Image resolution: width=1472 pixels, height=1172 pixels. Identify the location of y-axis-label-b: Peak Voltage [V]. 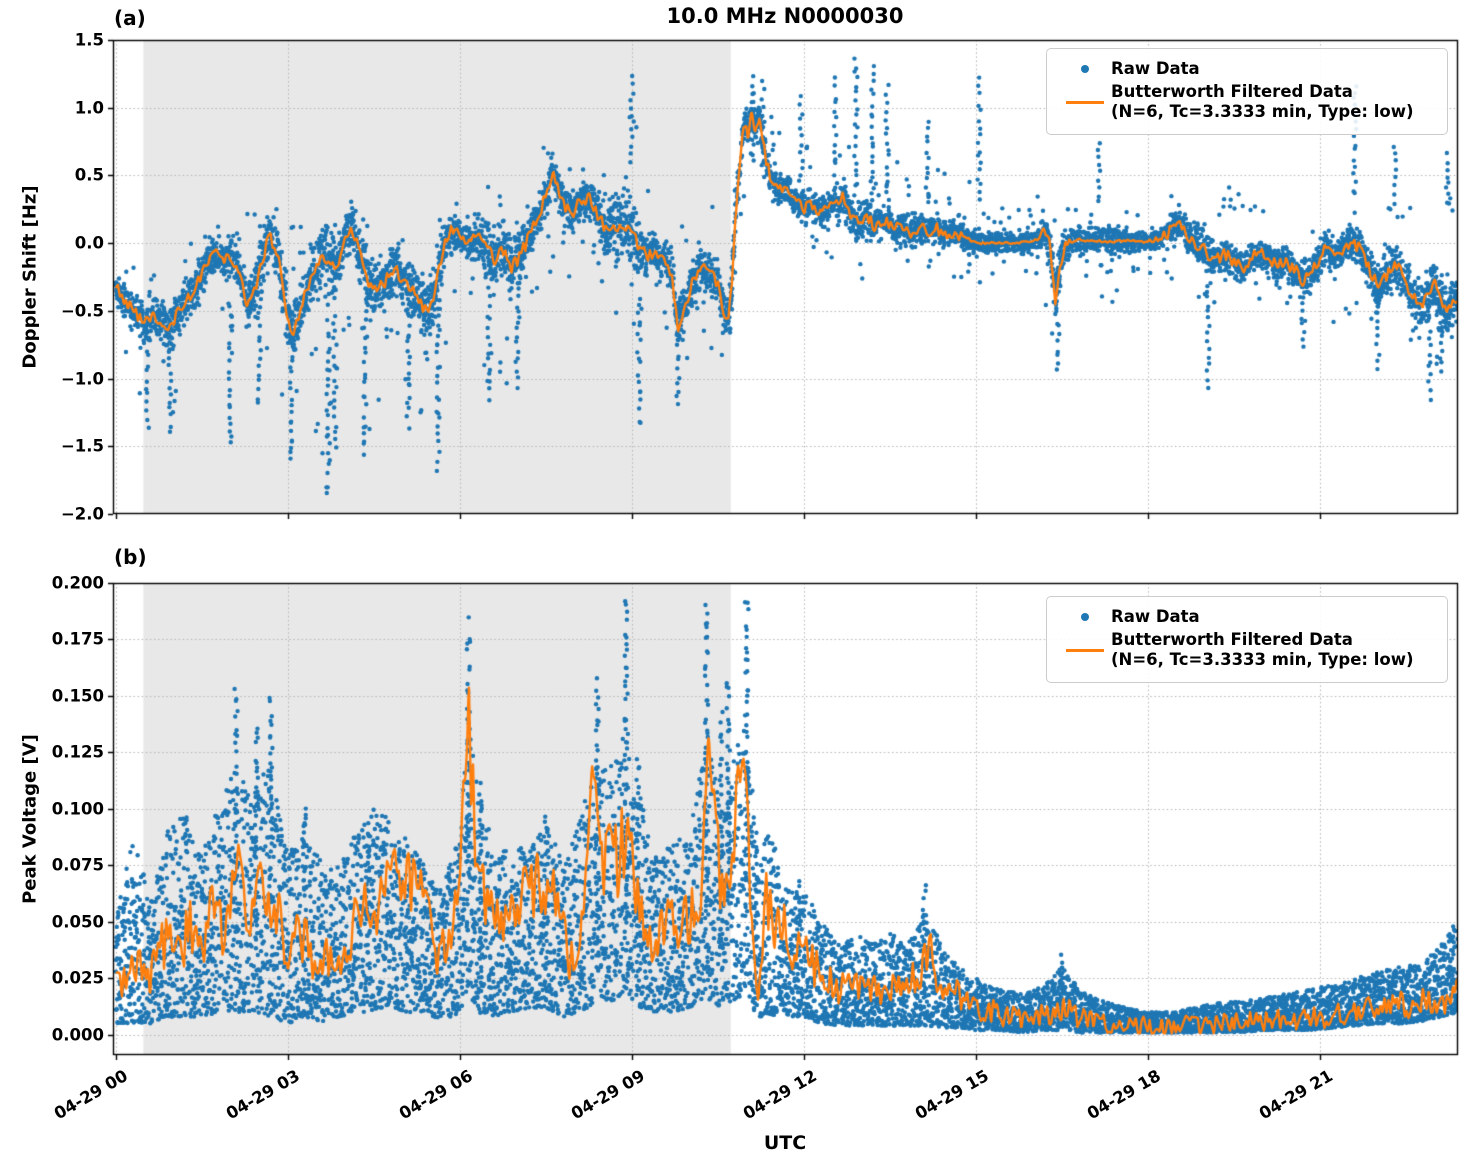
(30, 819).